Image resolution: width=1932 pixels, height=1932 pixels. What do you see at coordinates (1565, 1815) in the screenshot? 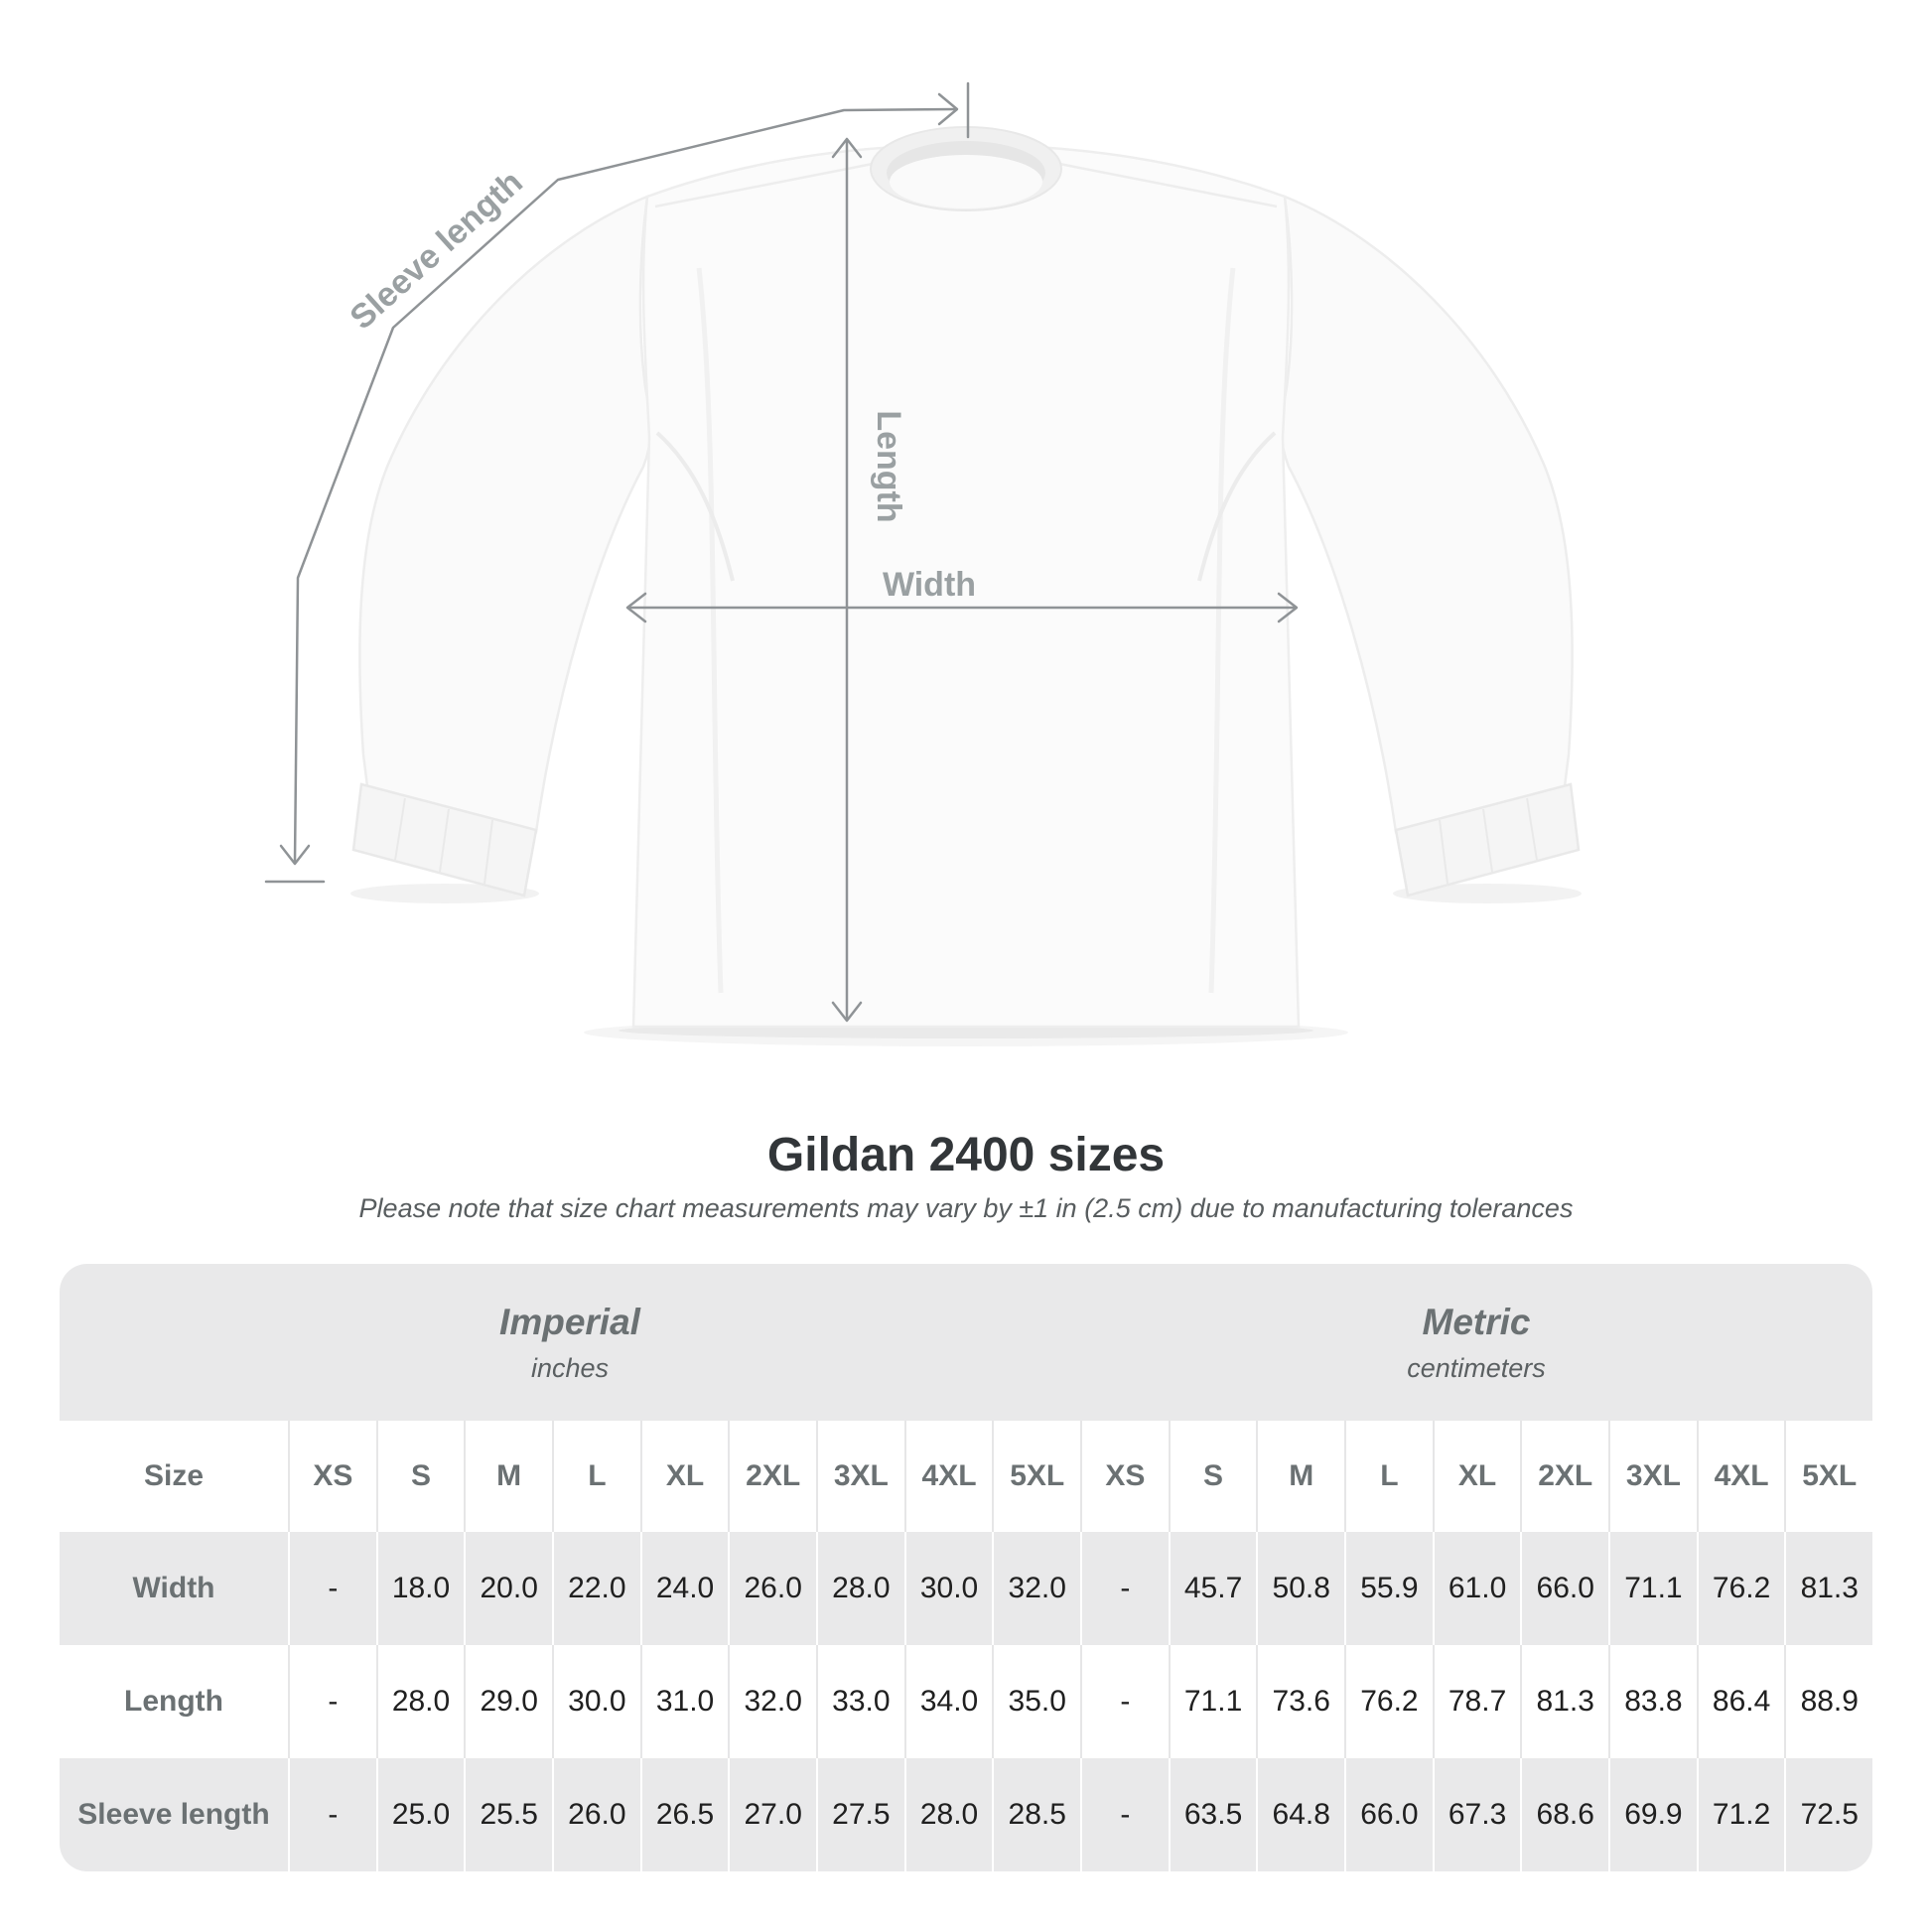
I see `table-cell: 68.6` at bounding box center [1565, 1815].